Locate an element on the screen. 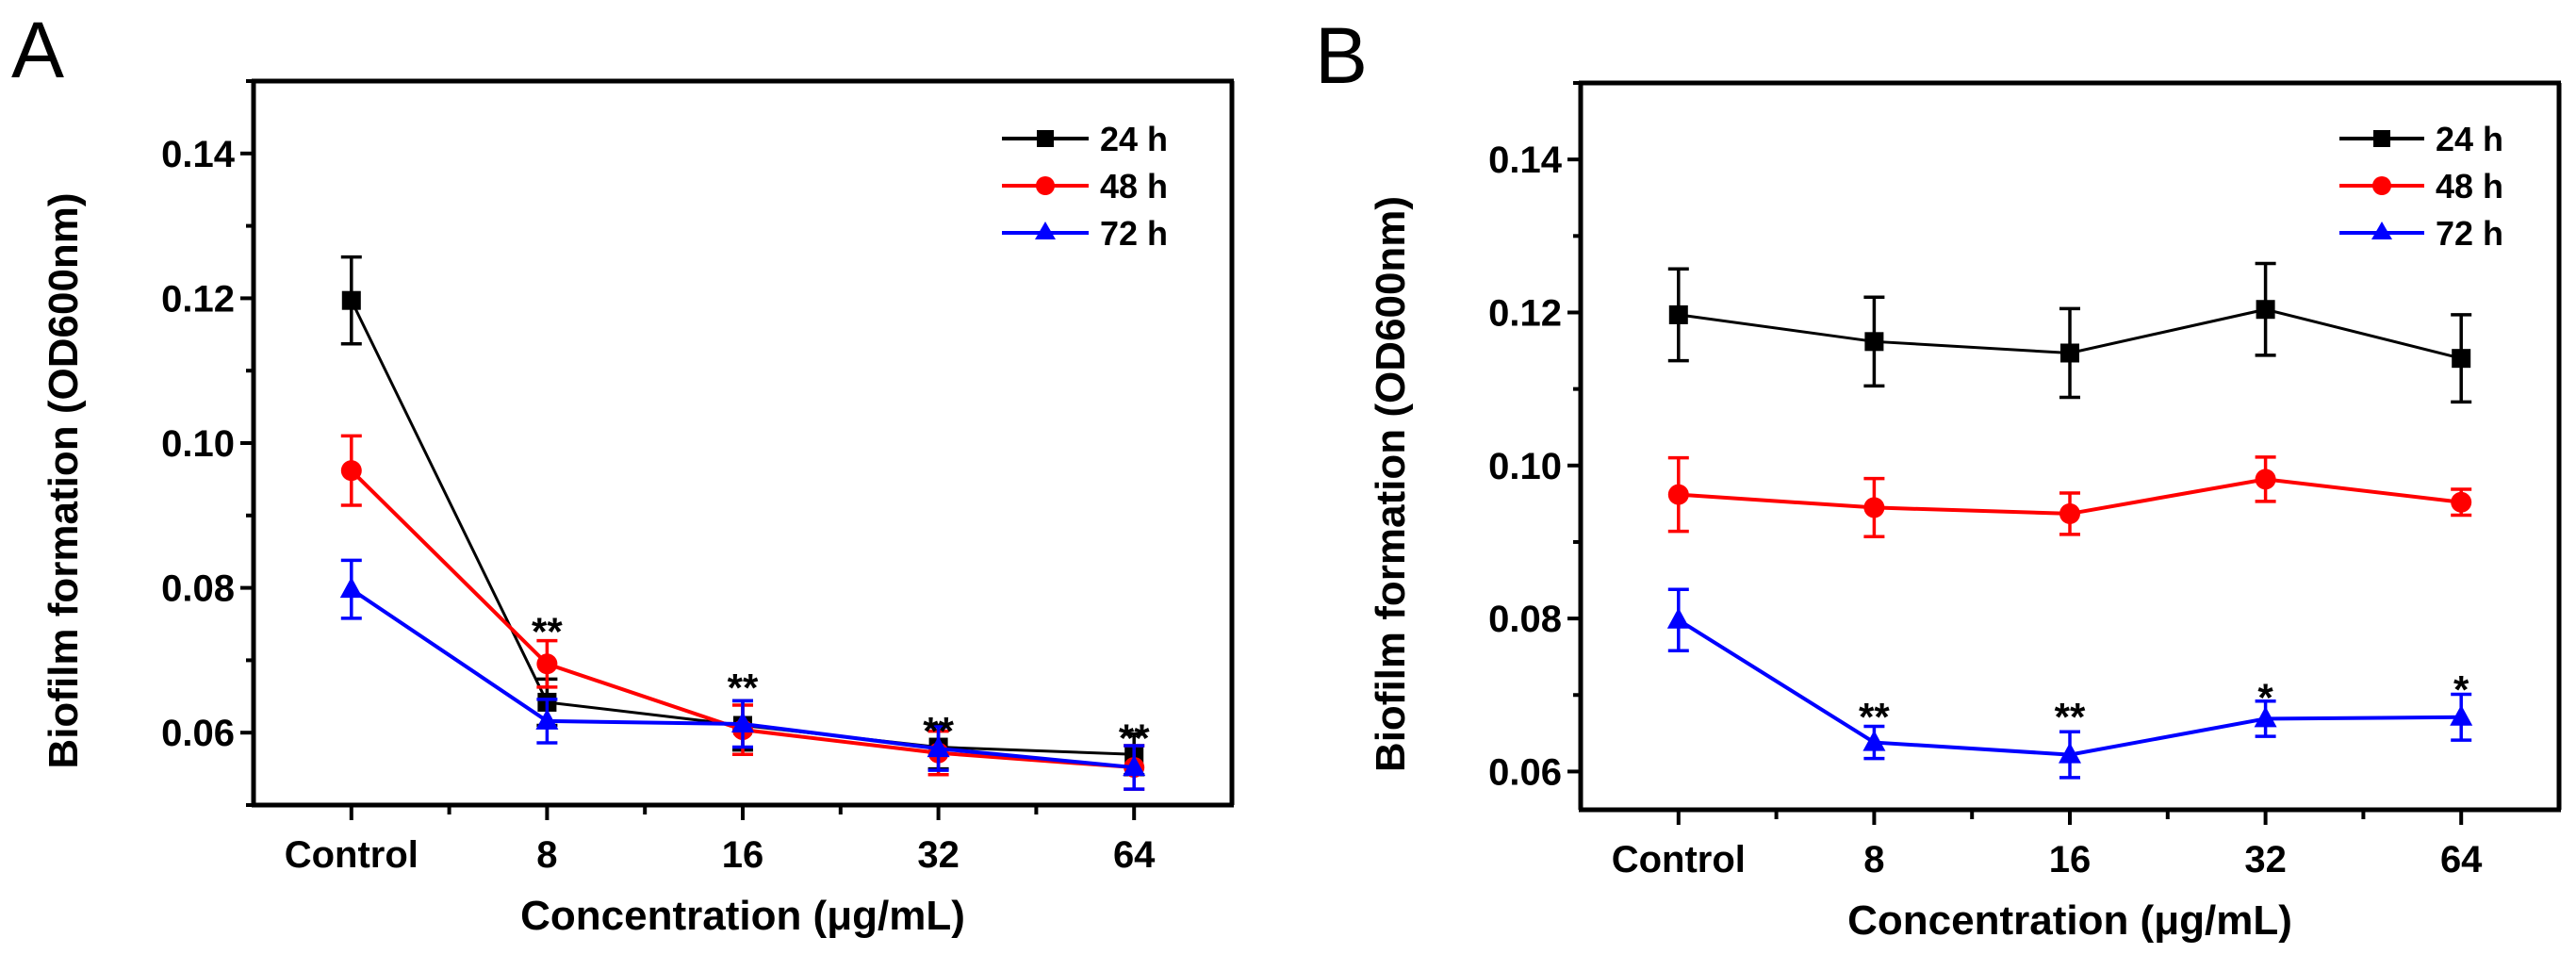 This screenshot has width=2576, height=954. series-48h is located at coordinates (2069, 497).